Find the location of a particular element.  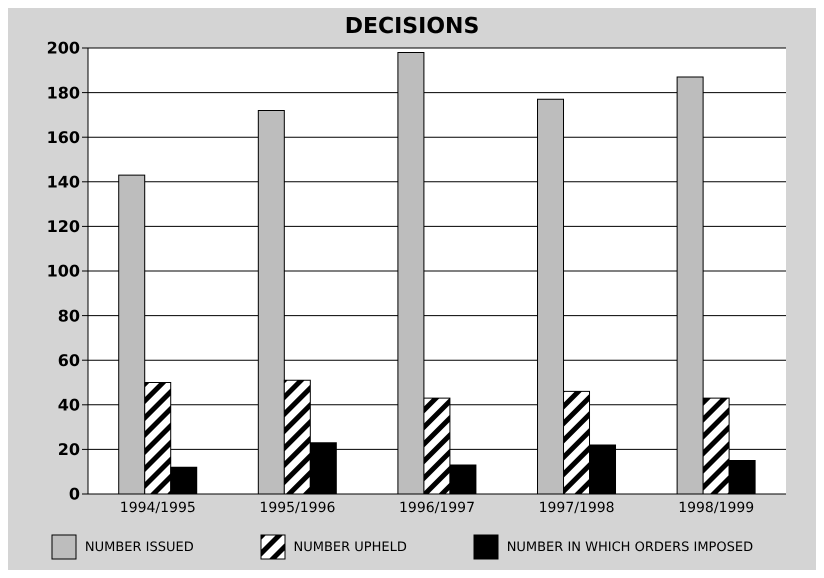

y-tick-label: 100 is located at coordinates (63, 271).